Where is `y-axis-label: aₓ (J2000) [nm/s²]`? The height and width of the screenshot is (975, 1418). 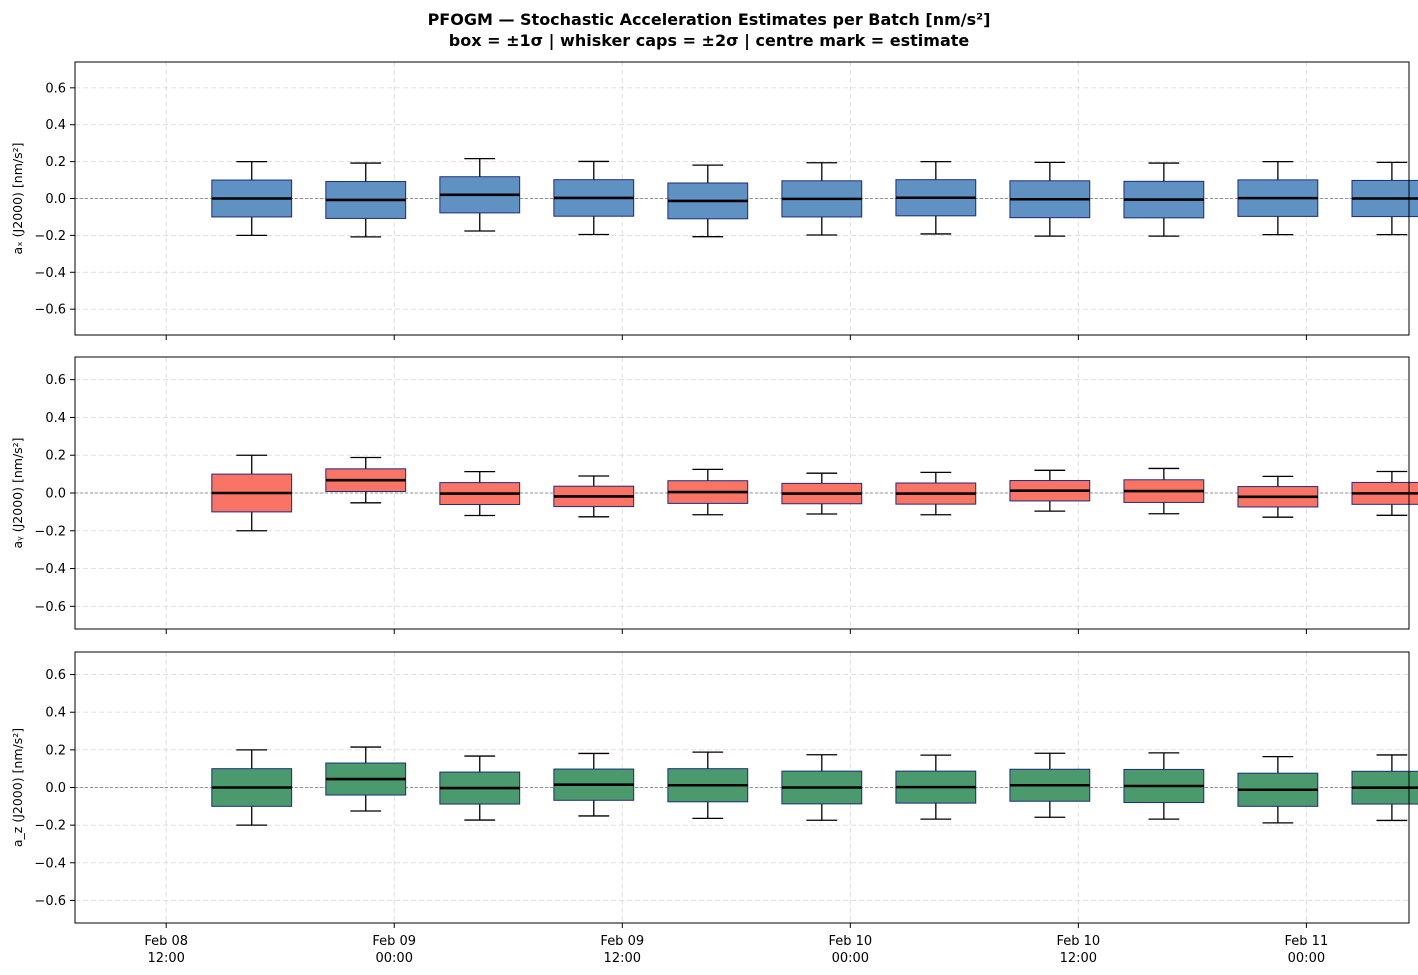 y-axis-label: aₓ (J2000) [nm/s²] is located at coordinates (17, 199).